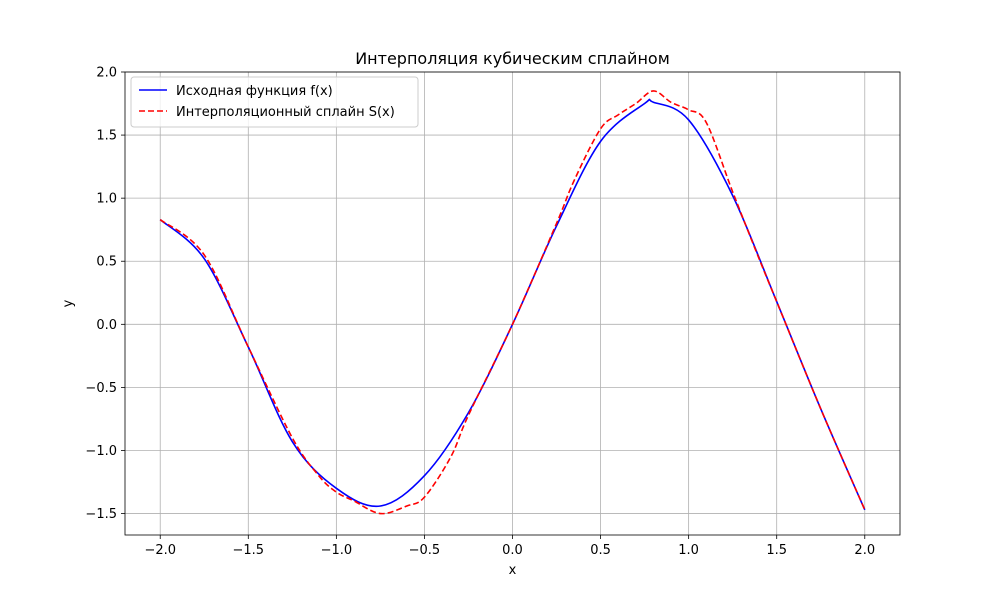 This screenshot has width=1000, height=604. Describe the element at coordinates (101, 451) in the screenshot. I see `y-tick-label: −1.0` at that location.